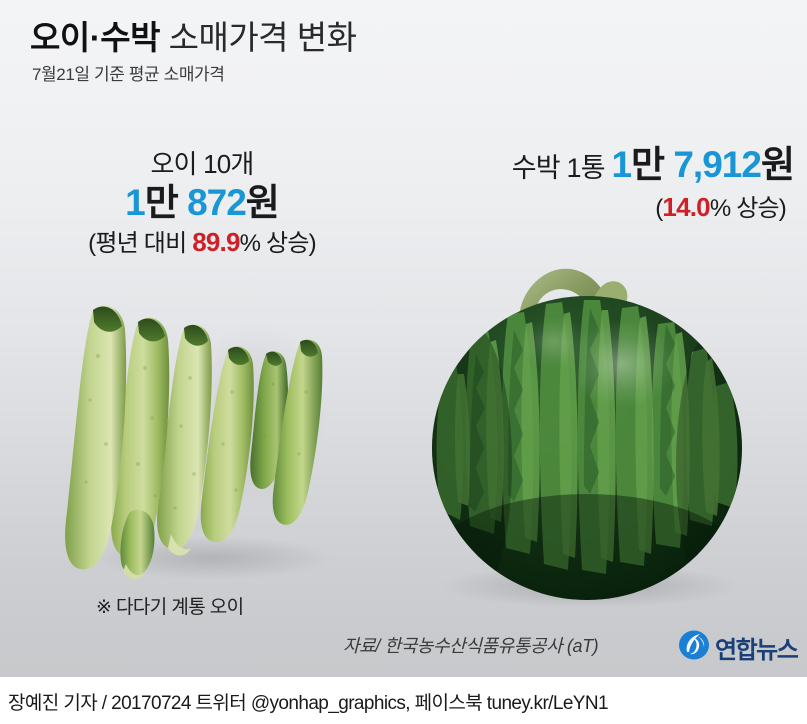 The height and width of the screenshot is (724, 807). Describe the element at coordinates (205, 442) in the screenshot. I see `cucumbers-photo` at that location.